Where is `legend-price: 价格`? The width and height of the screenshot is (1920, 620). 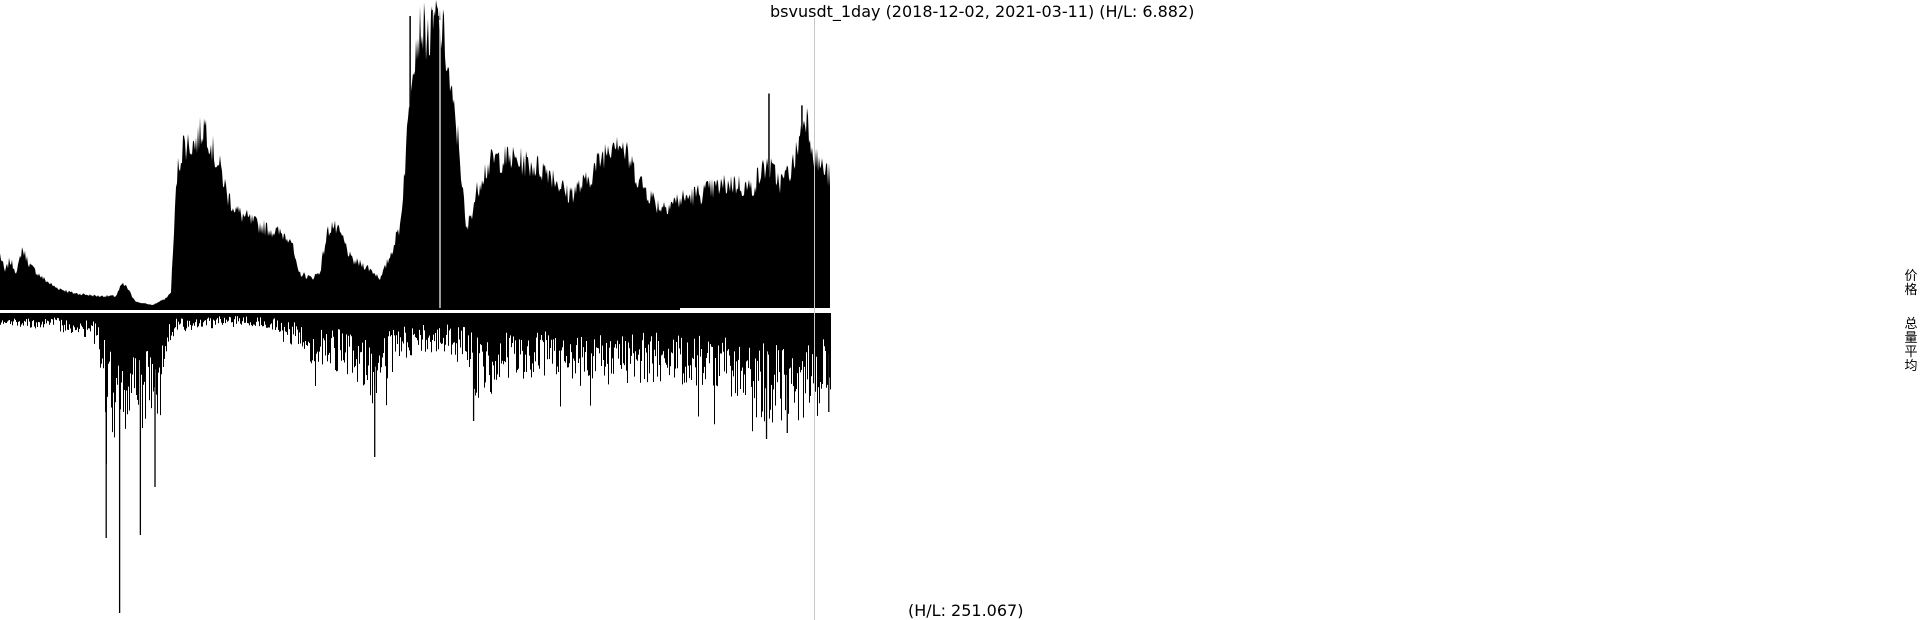
legend-price: 价格 is located at coordinates (1910, 283).